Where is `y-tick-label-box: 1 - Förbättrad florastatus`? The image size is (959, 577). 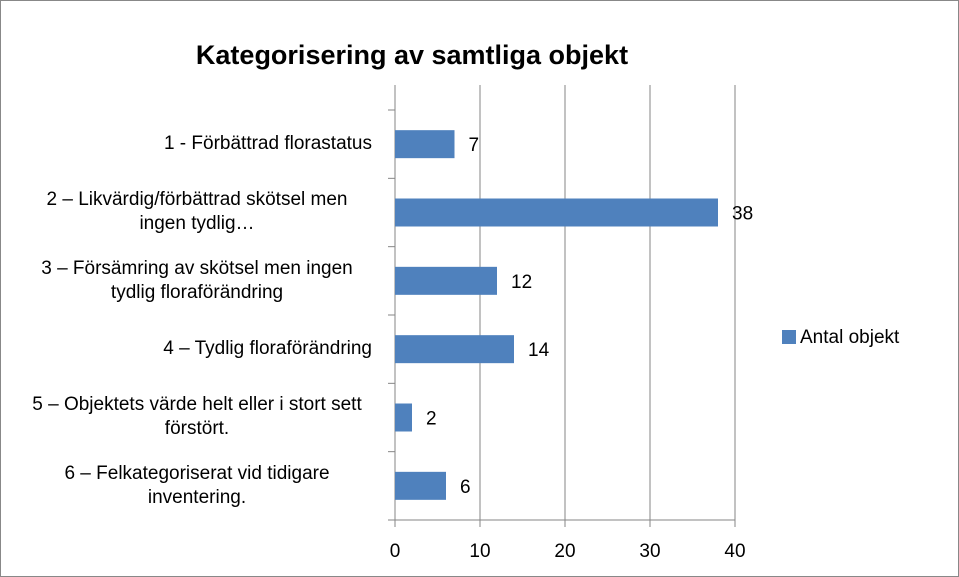 y-tick-label-box: 1 - Förbättrad florastatus is located at coordinates (191, 144).